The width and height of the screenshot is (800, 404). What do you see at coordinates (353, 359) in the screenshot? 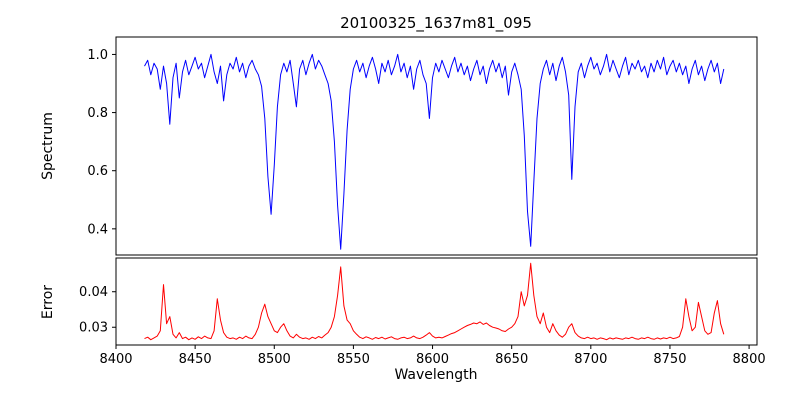
I see `error-x-tick-label: 8550` at bounding box center [353, 359].